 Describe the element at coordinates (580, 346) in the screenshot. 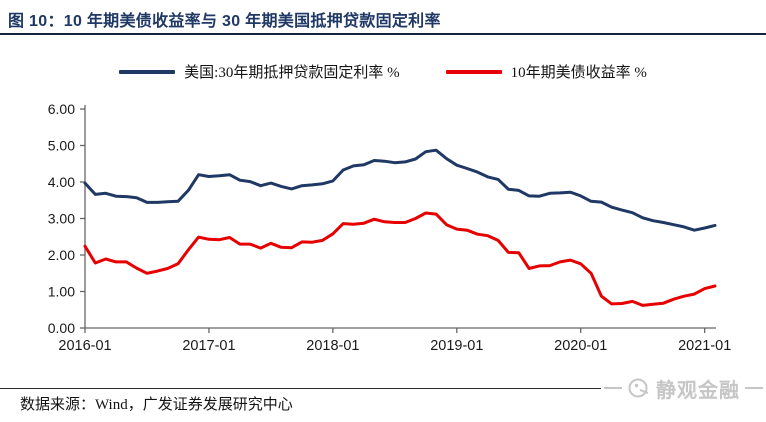

I see `x-axis-tick-label: 2020-01` at that location.